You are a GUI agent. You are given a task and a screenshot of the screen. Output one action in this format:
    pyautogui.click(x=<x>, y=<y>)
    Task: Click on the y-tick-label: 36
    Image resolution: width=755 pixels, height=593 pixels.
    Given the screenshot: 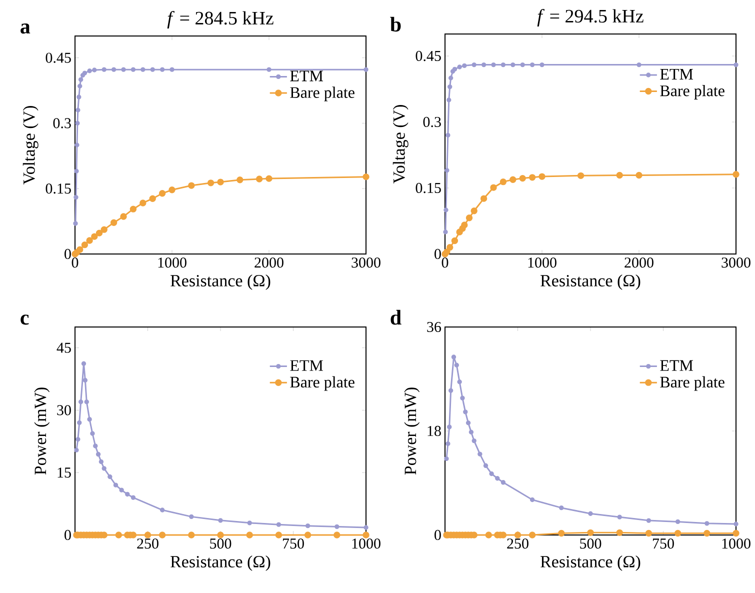 What is the action you would take?
    pyautogui.click(x=434, y=327)
    